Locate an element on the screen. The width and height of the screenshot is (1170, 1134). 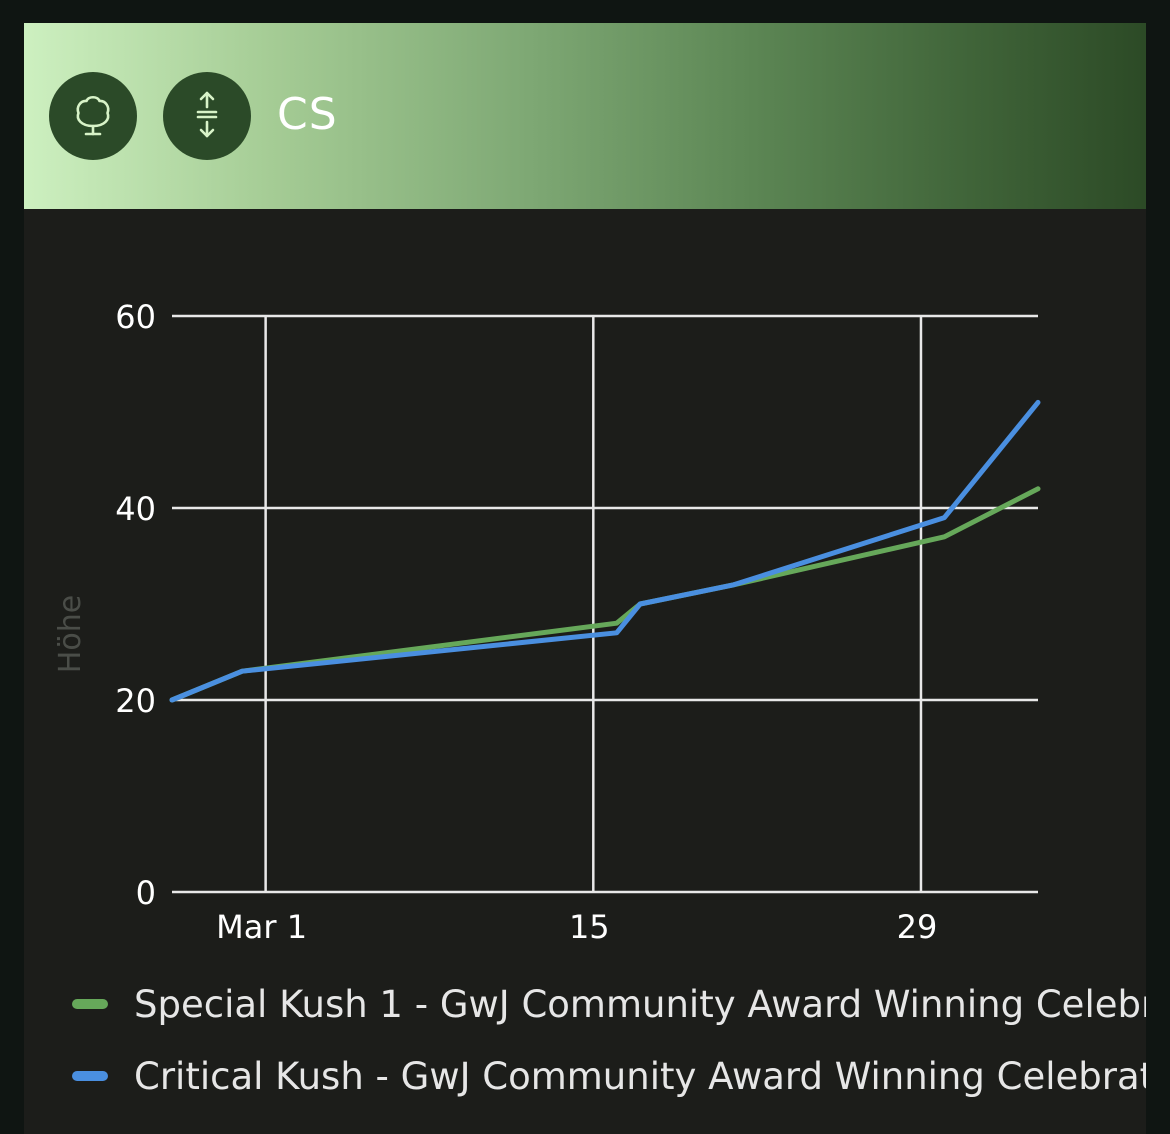
y-axis-label: Höhe is located at coordinates (70, 634).